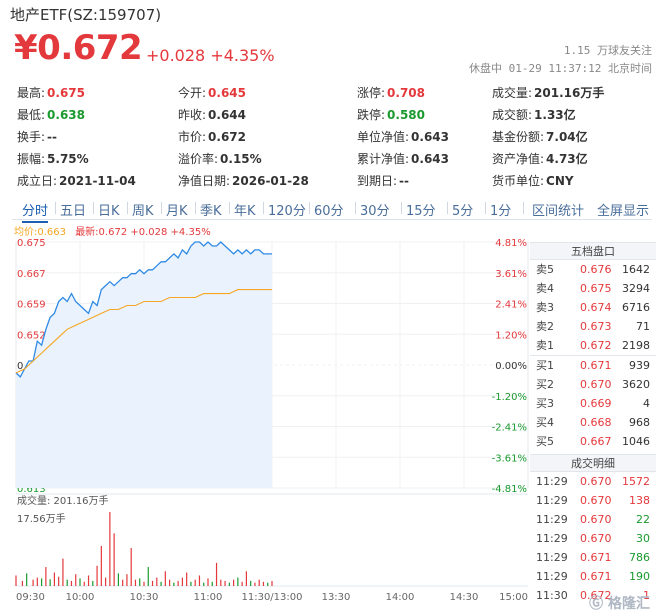 This screenshot has width=656, height=615. I want to click on chart-legend: 均价:0.663 最新:0.672 +0.028 +4.35%, so click(112, 230).